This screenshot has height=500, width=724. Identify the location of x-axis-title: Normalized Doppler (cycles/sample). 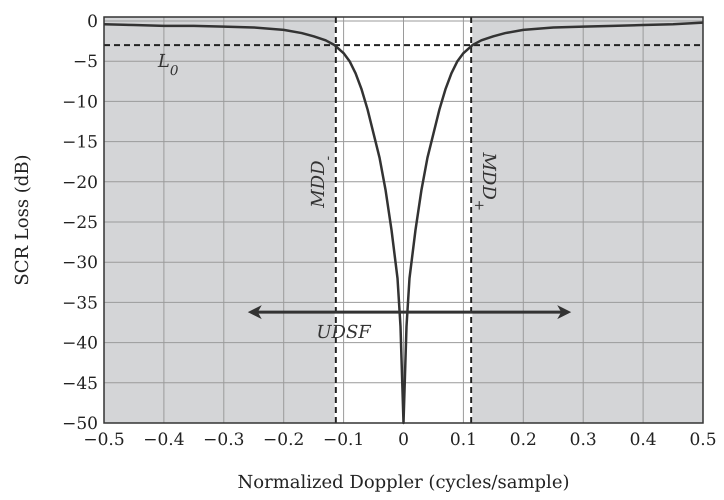
(404, 482).